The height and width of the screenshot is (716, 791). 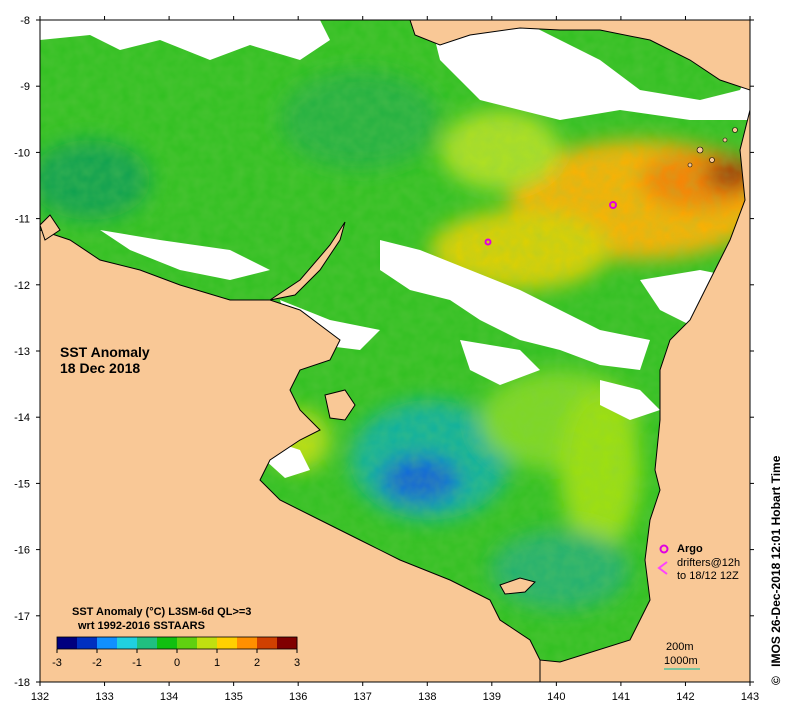 What do you see at coordinates (22, 153) in the screenshot?
I see `y-tick-label: -10` at bounding box center [22, 153].